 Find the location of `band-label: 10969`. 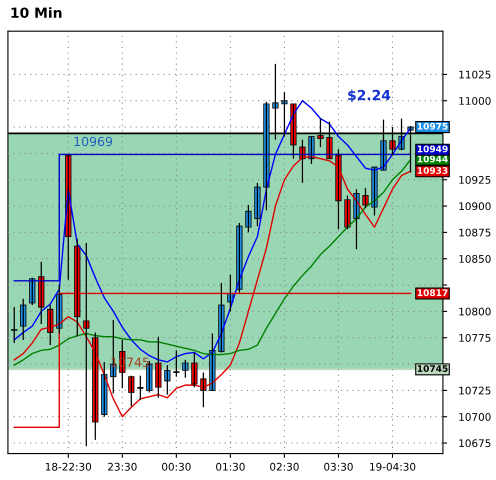

band-label: 10969 is located at coordinates (93, 141).